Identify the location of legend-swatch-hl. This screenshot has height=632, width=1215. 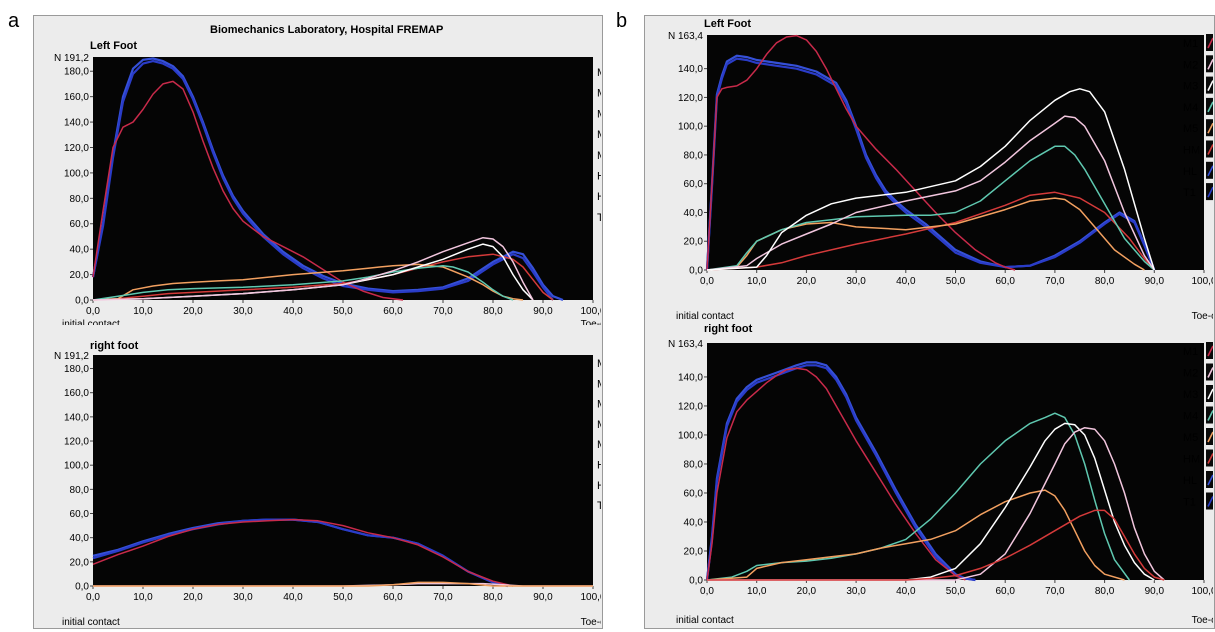
(1210, 171).